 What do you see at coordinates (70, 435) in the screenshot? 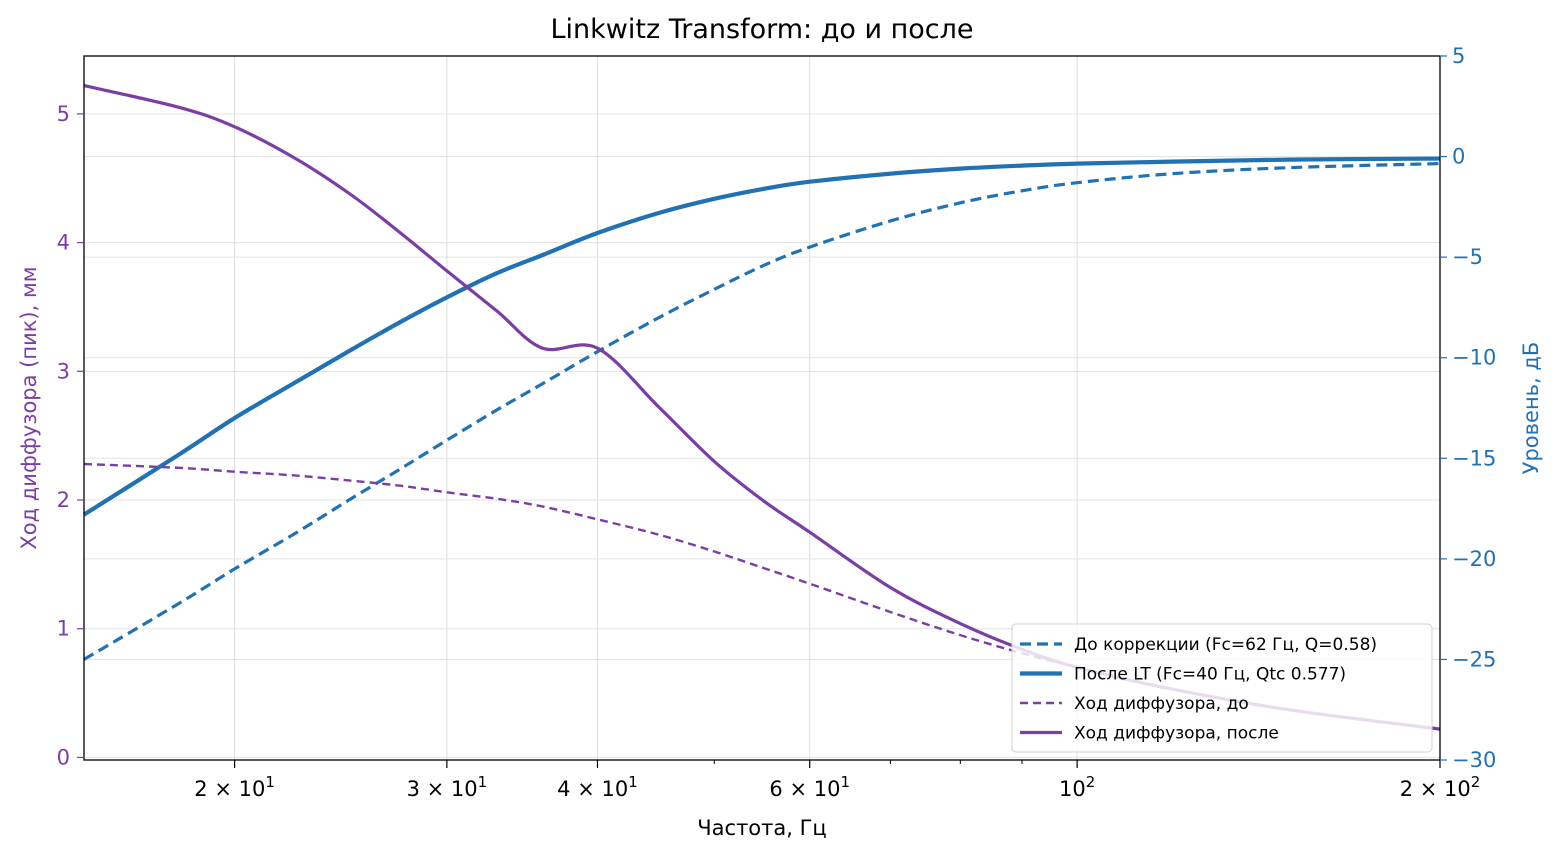
I see `y-axis-left-ticks: 0 1 2 3 4 5` at bounding box center [70, 435].